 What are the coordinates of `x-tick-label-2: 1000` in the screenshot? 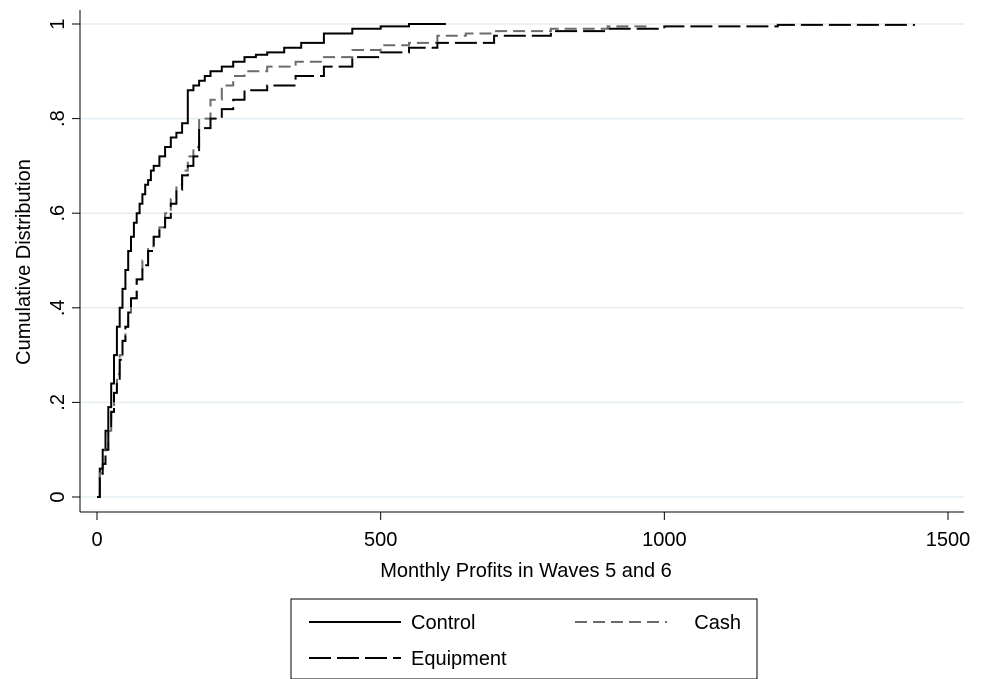 It's located at (664, 540).